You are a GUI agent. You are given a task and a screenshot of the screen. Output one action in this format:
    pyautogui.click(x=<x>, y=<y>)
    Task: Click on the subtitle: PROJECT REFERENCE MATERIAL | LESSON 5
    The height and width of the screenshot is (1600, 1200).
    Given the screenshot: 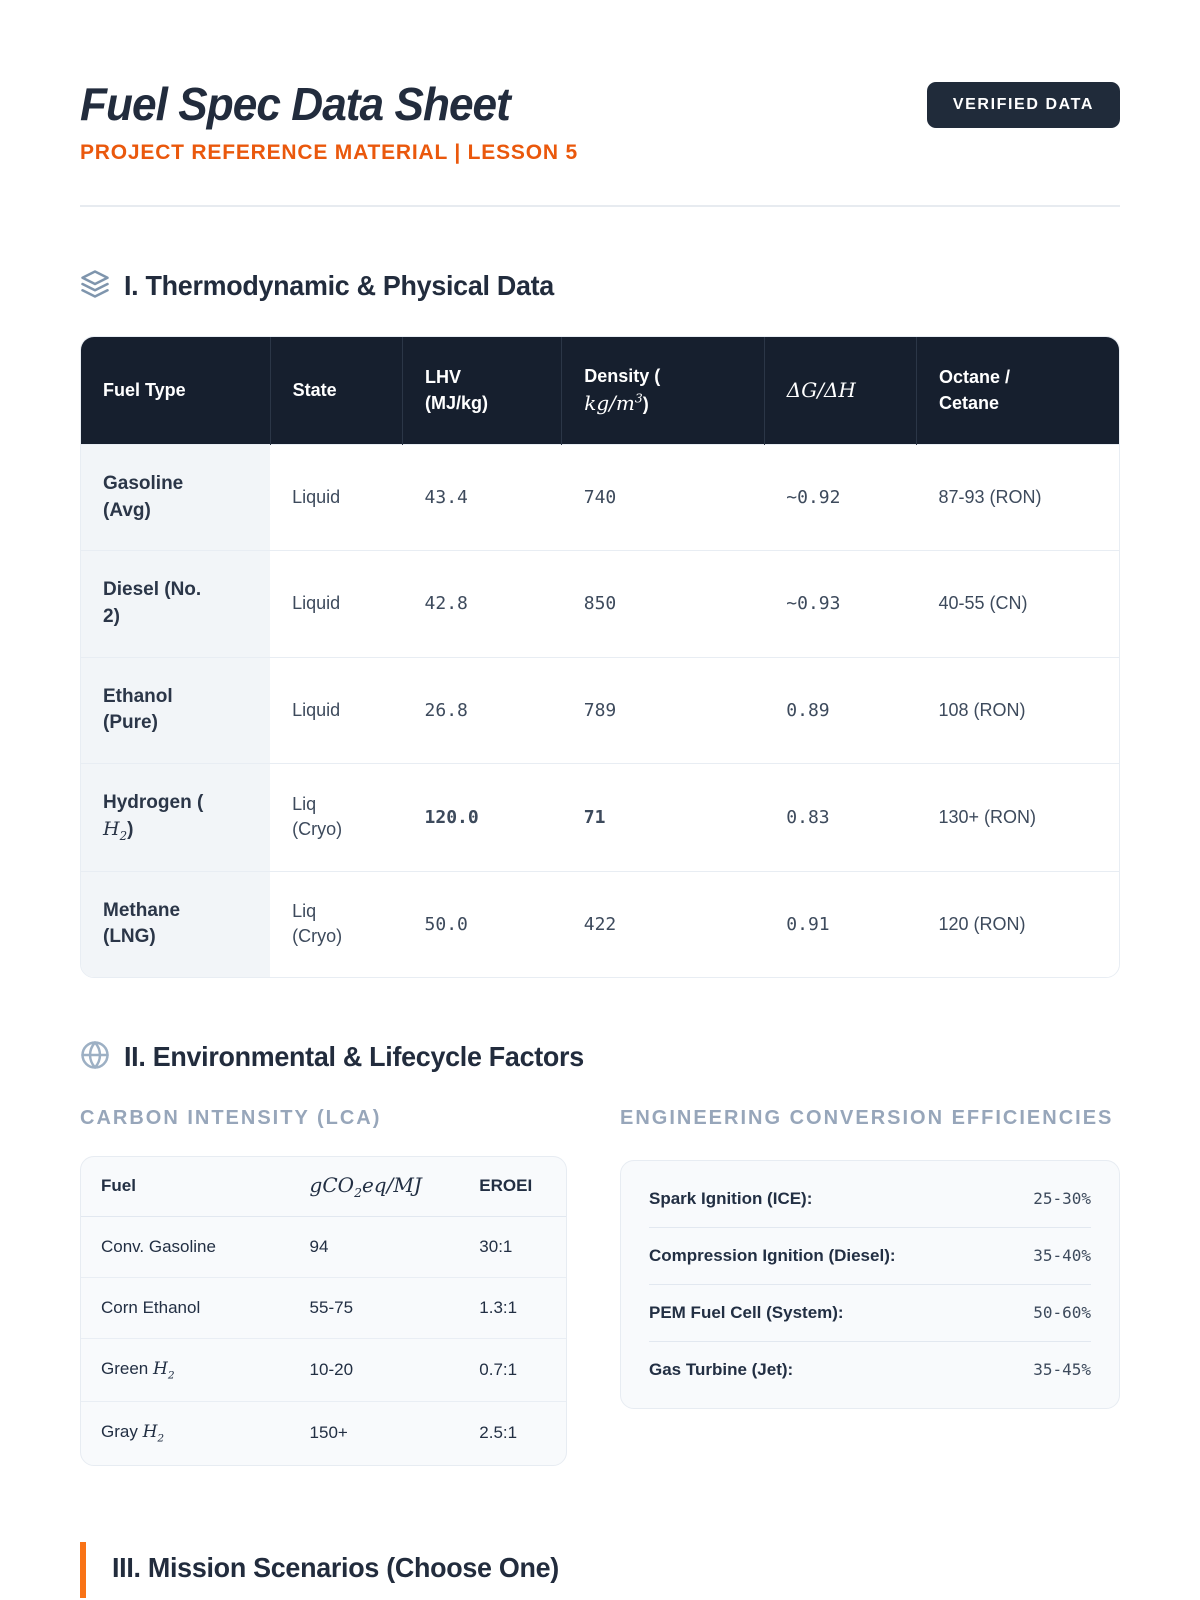 What is the action you would take?
    pyautogui.click(x=329, y=152)
    